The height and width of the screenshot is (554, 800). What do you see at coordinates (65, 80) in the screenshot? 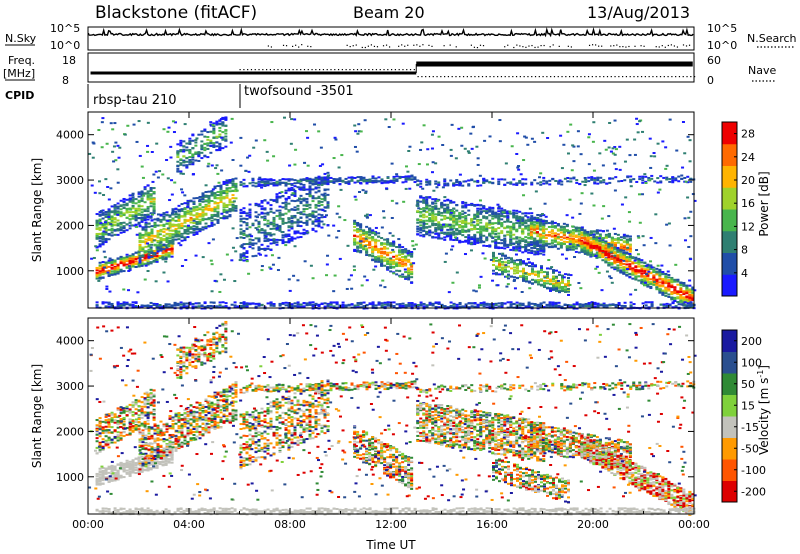
I see `freq-tick-low: 8` at bounding box center [65, 80].